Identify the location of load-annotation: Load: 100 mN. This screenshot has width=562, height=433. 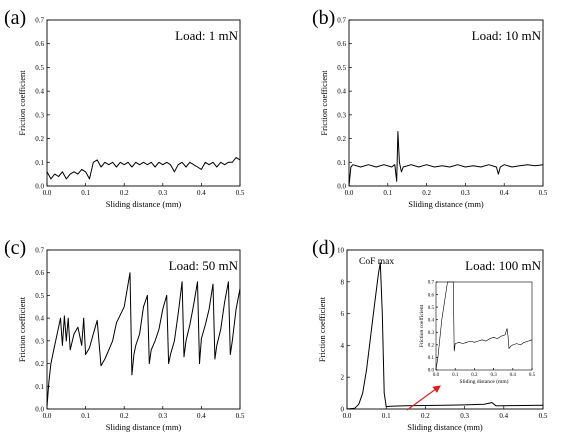
(503, 265).